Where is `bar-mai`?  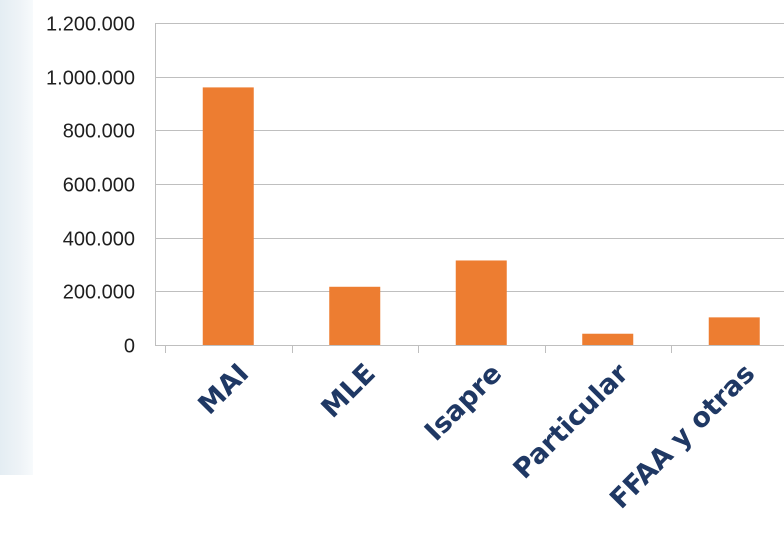 bar-mai is located at coordinates (228, 216).